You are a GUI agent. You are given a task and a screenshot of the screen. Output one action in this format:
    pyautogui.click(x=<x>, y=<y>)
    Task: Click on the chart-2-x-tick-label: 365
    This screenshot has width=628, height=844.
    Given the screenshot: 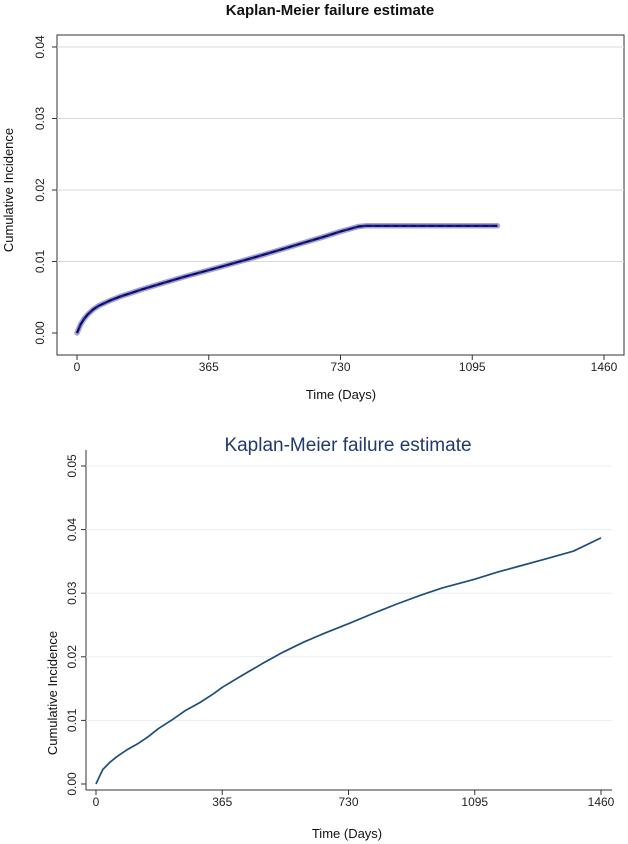 What is the action you would take?
    pyautogui.click(x=222, y=802)
    